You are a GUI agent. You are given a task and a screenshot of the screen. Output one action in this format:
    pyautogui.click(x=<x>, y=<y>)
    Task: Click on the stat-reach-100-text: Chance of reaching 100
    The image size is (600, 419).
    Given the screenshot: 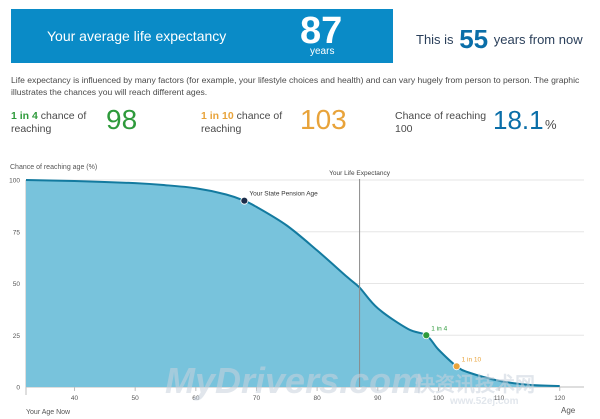 What is the action you would take?
    pyautogui.click(x=441, y=122)
    